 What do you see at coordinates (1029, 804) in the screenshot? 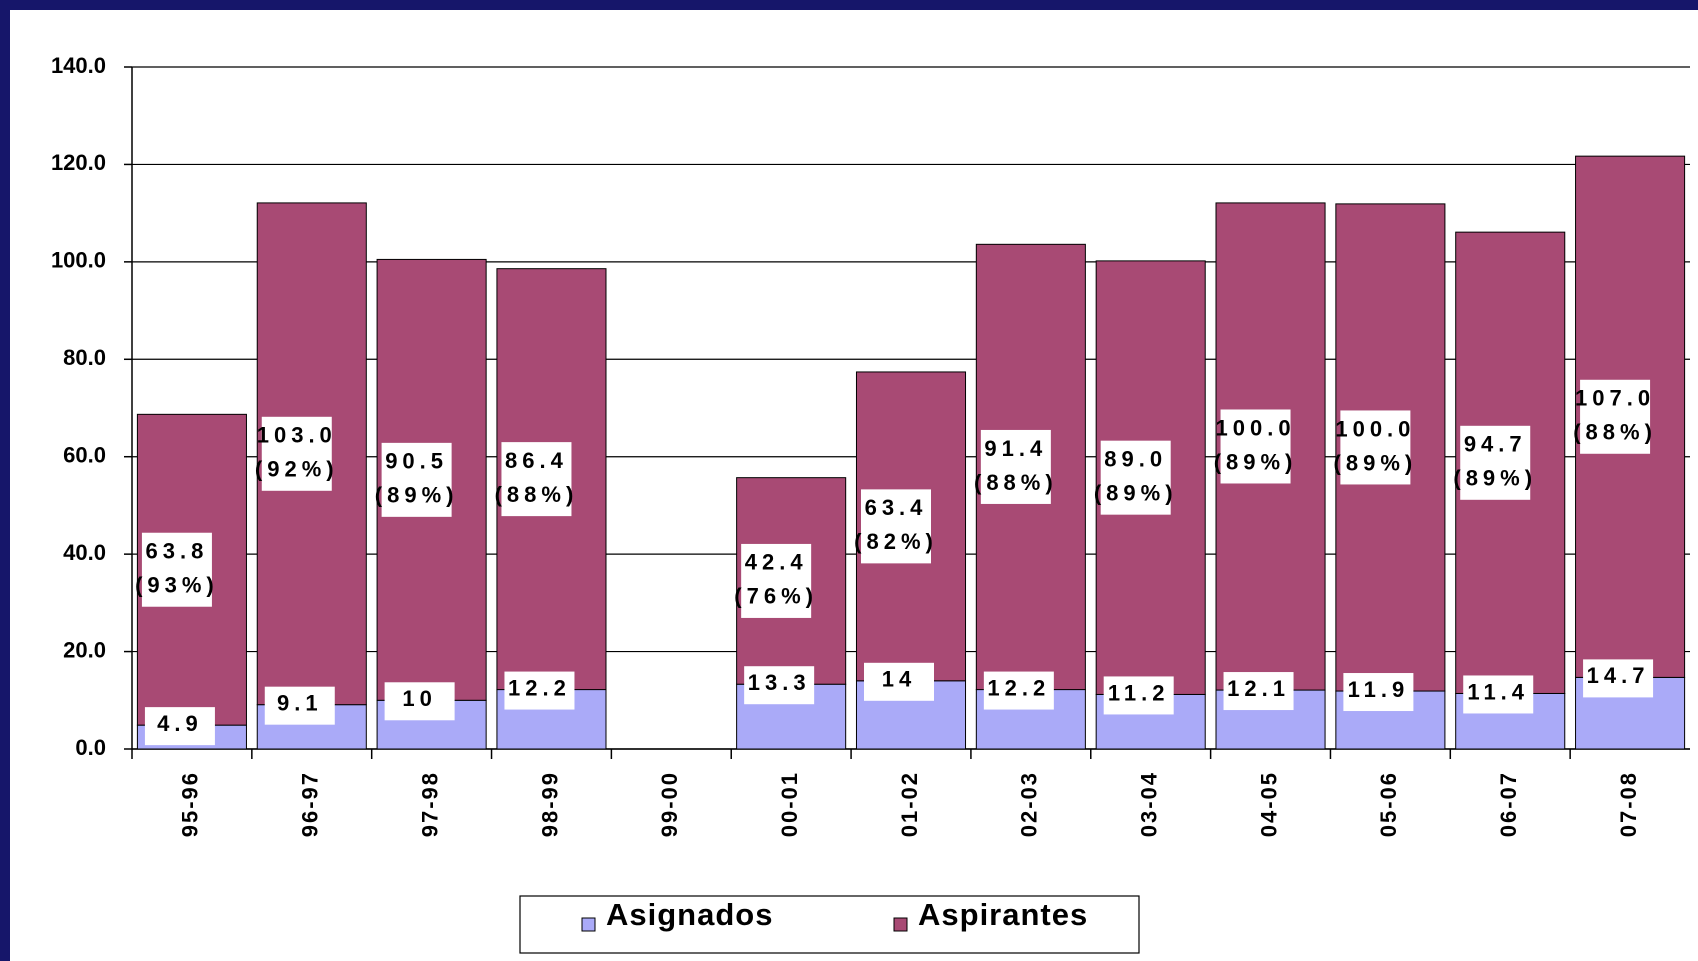
I see `x-tick-label: 02-03` at bounding box center [1029, 804].